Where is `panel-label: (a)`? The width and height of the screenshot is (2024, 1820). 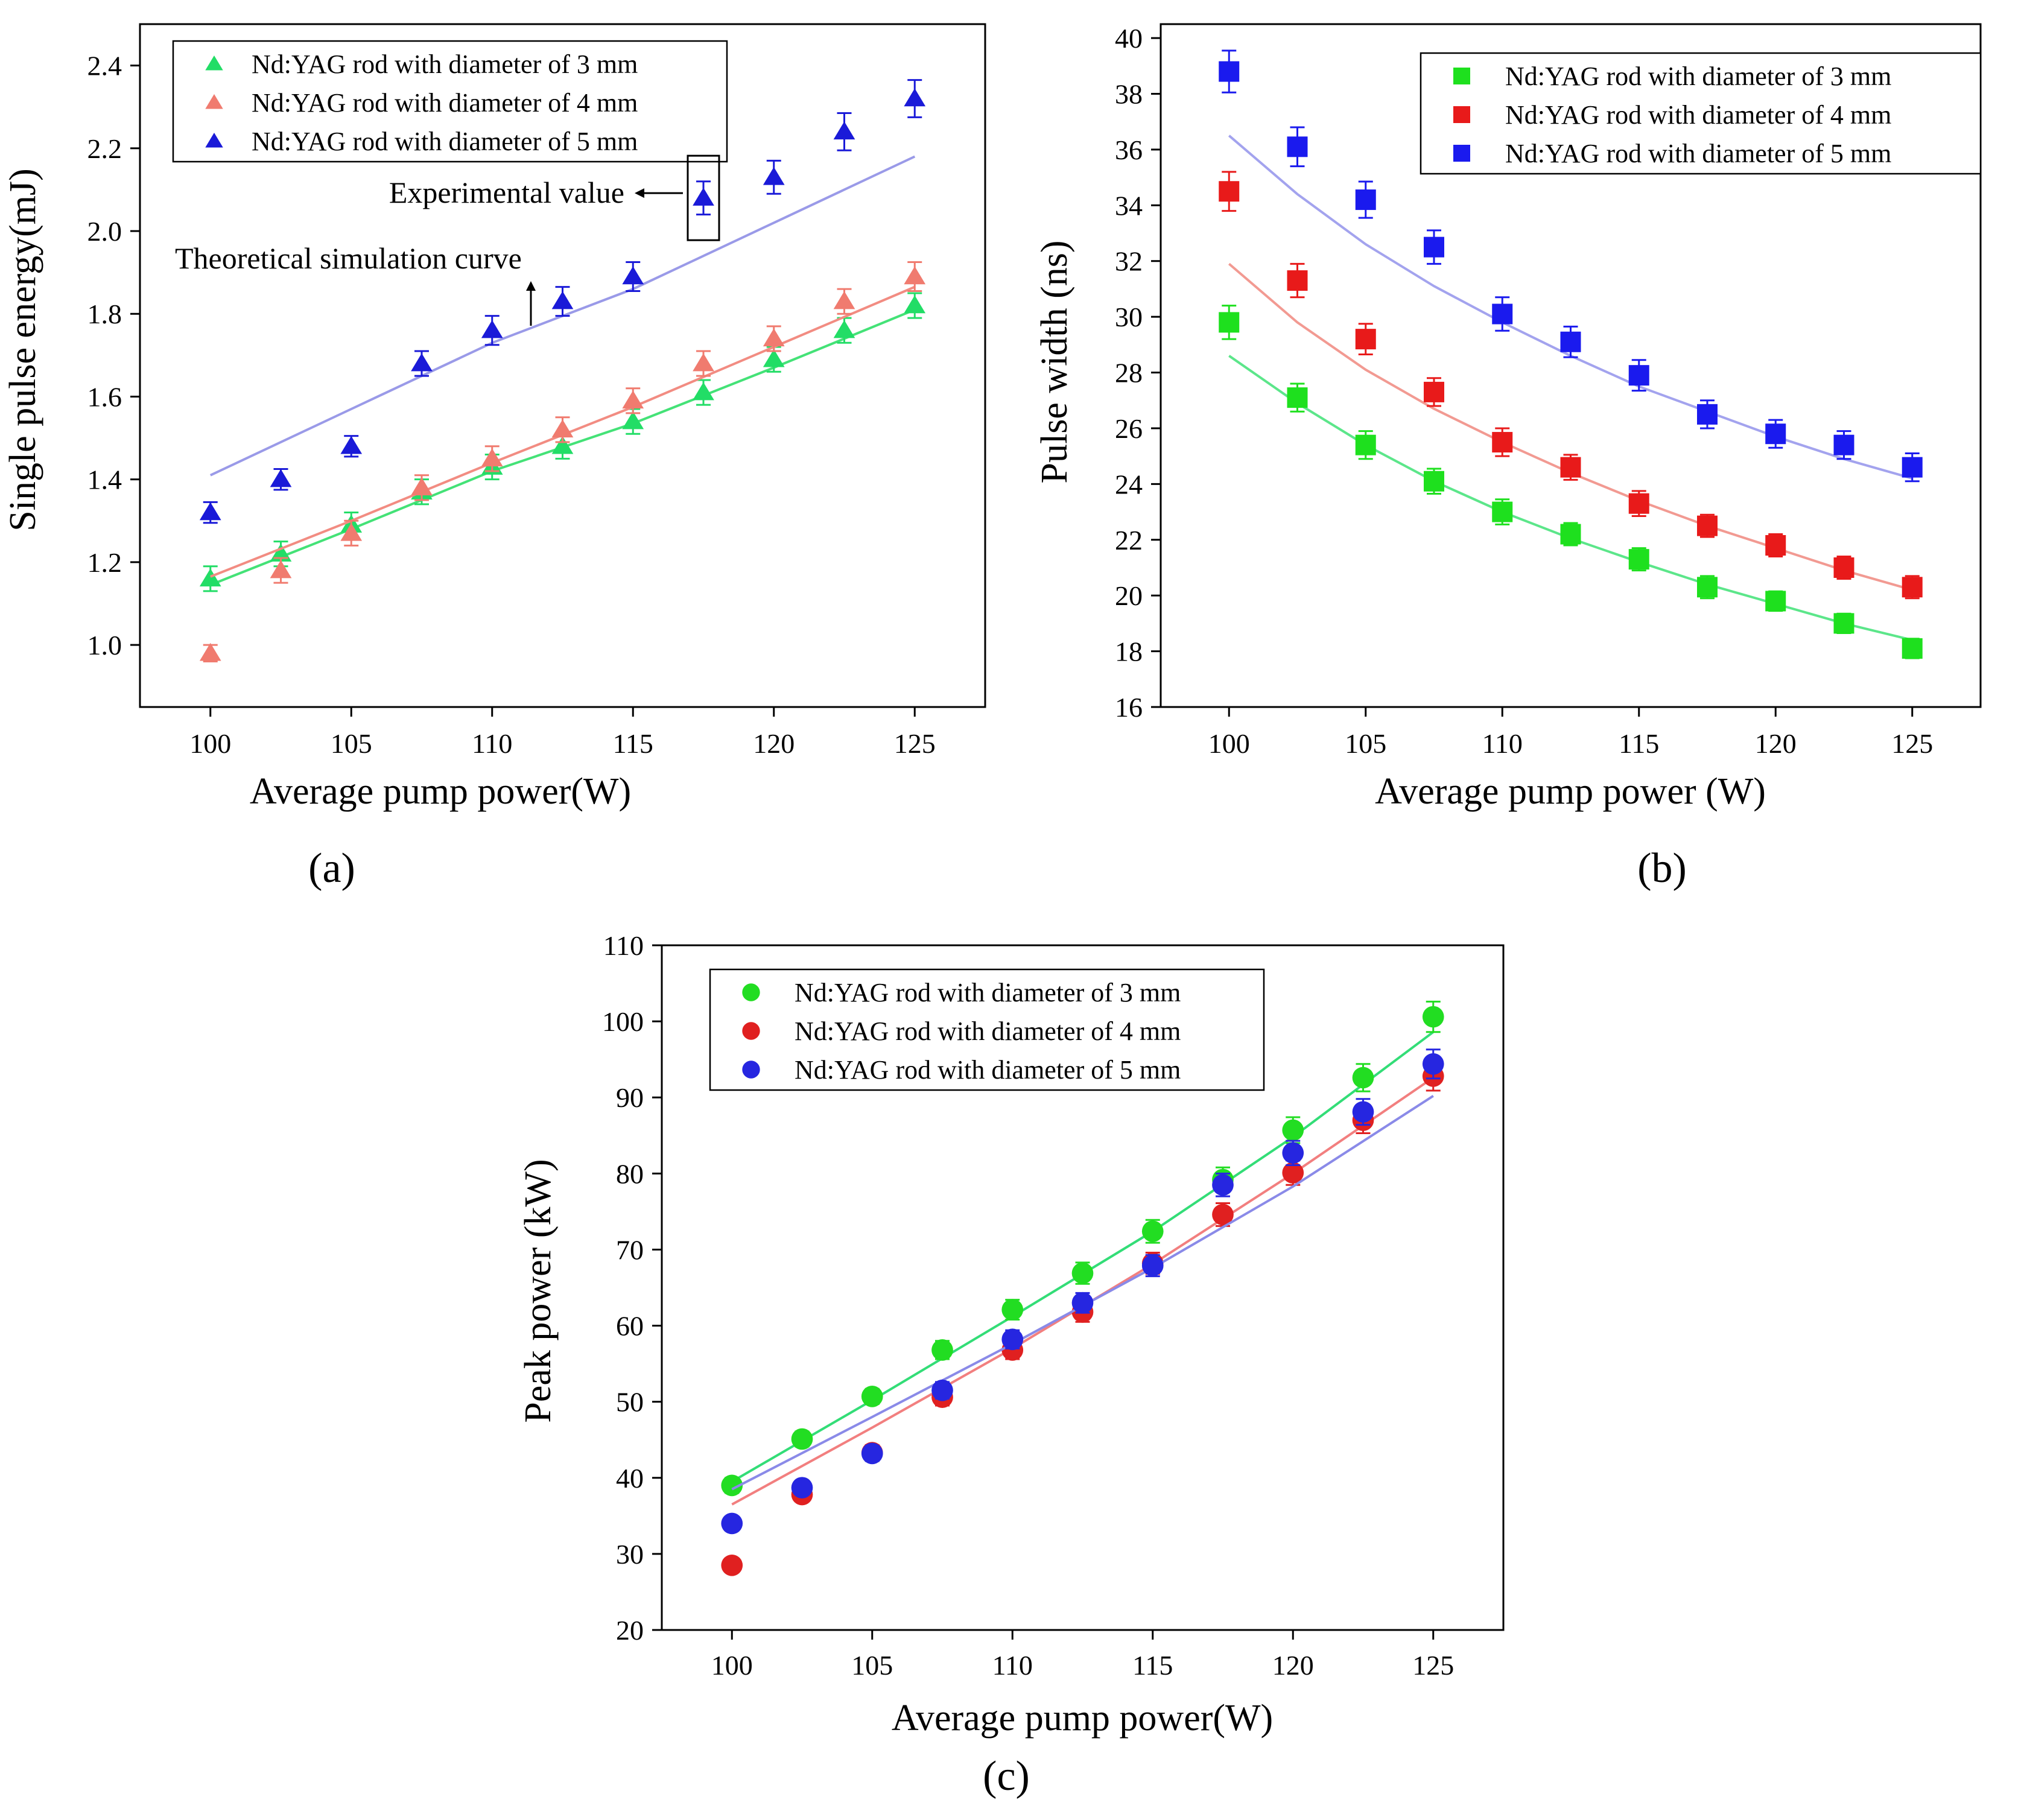
panel-label: (a) is located at coordinates (331, 869).